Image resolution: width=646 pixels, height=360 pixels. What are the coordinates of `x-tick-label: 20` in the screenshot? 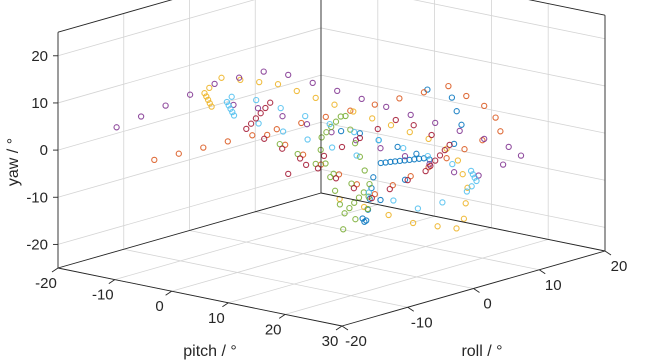 It's located at (619, 266).